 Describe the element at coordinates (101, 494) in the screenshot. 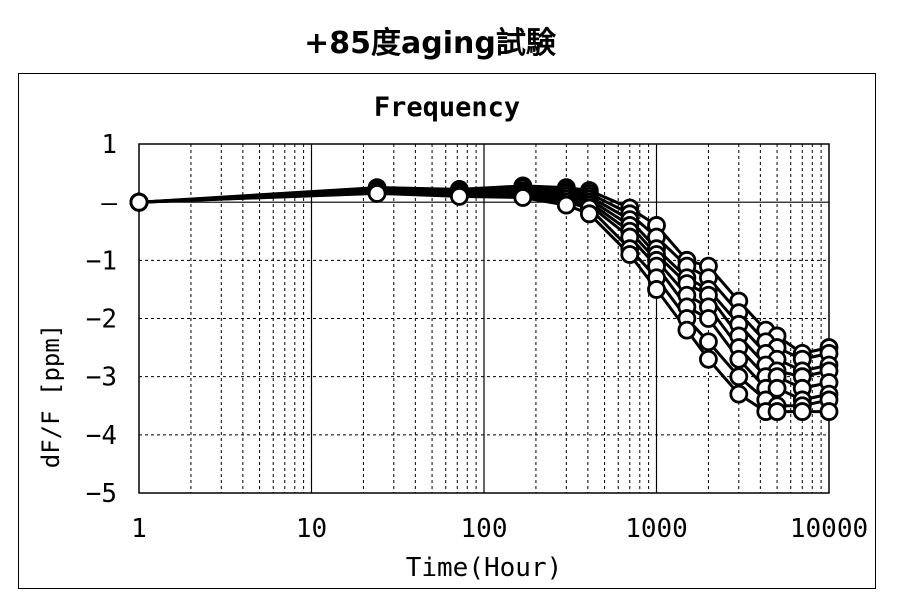

I see `y-tick-label: −5` at that location.